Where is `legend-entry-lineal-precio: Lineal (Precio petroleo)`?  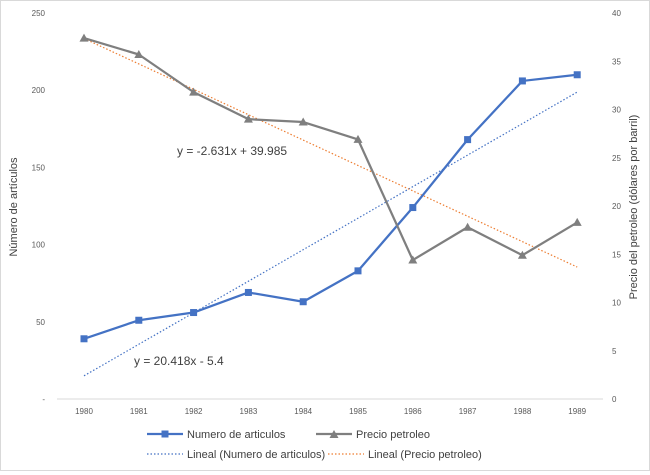 legend-entry-lineal-precio: Lineal (Precio petroleo) is located at coordinates (405, 455).